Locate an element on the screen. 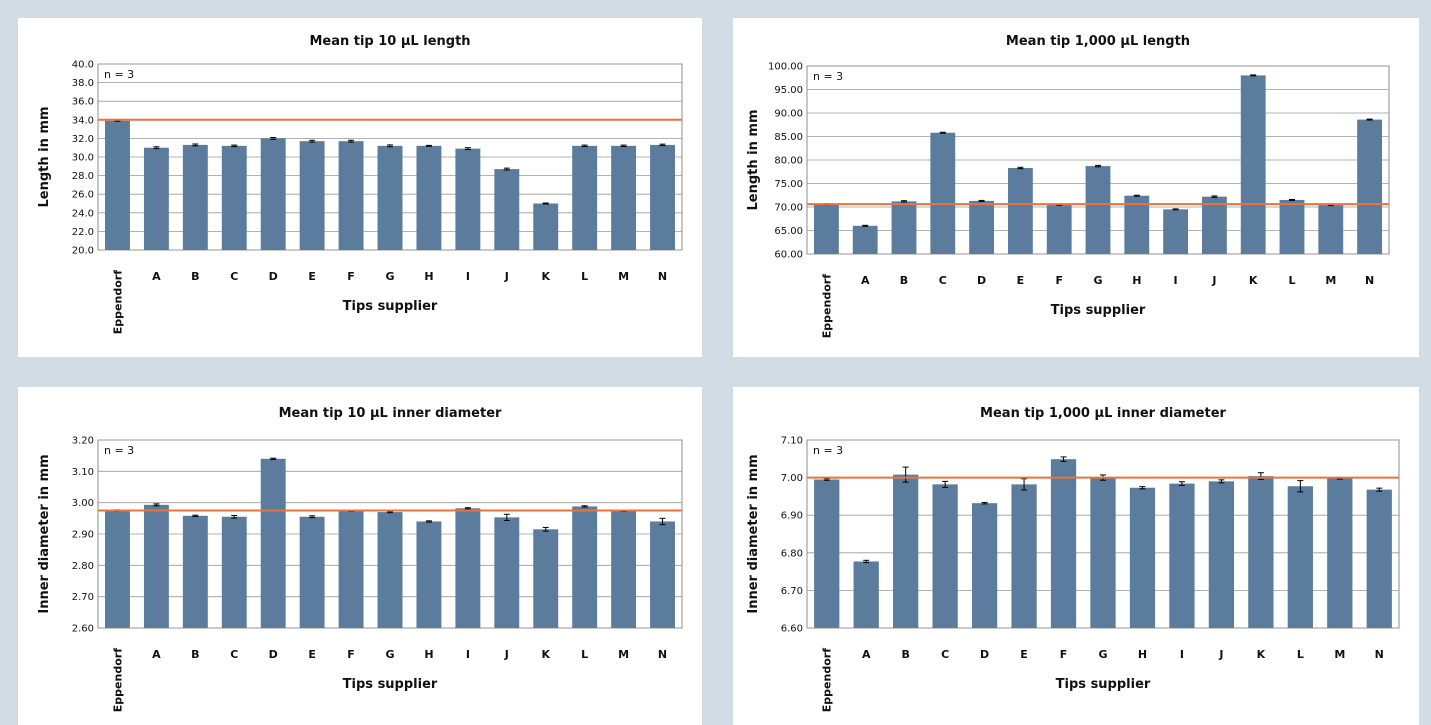  y-tick-label: 80.00 is located at coordinates (788, 161).